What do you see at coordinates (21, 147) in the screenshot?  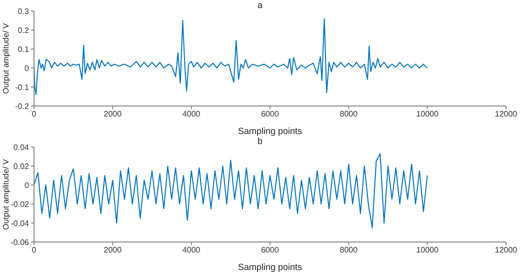 I see `y-tick-label: 0.04` at bounding box center [21, 147].